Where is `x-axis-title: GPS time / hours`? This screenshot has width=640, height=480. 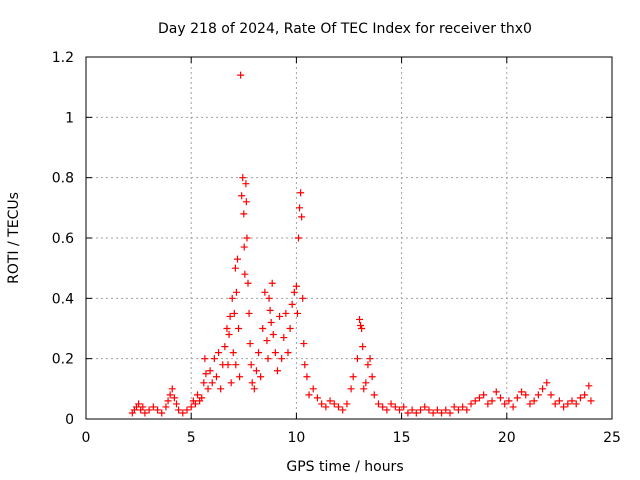 x-axis-title: GPS time / hours is located at coordinates (344, 467).